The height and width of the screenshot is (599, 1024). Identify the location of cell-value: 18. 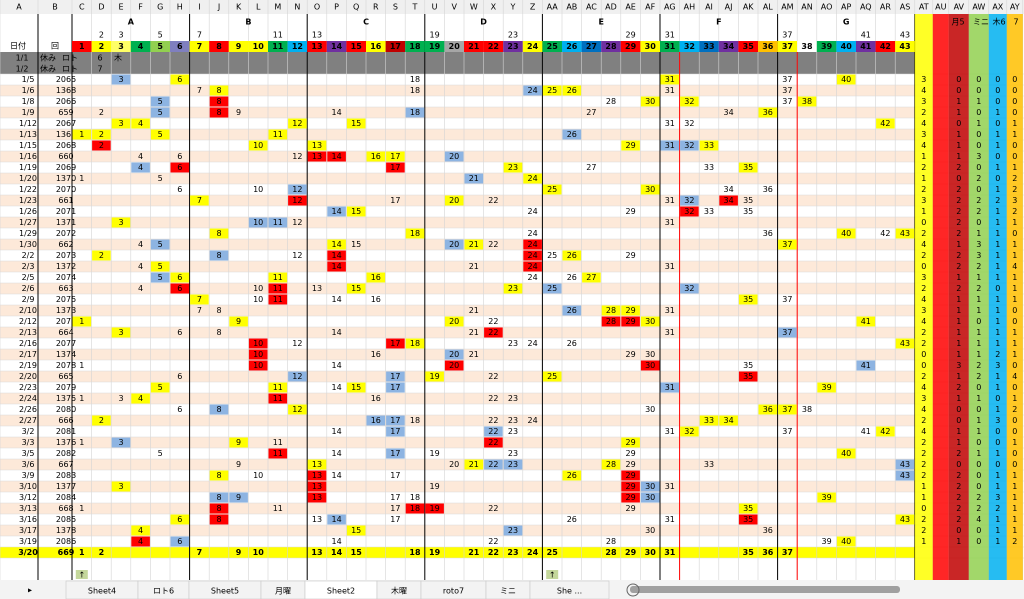
(415, 79).